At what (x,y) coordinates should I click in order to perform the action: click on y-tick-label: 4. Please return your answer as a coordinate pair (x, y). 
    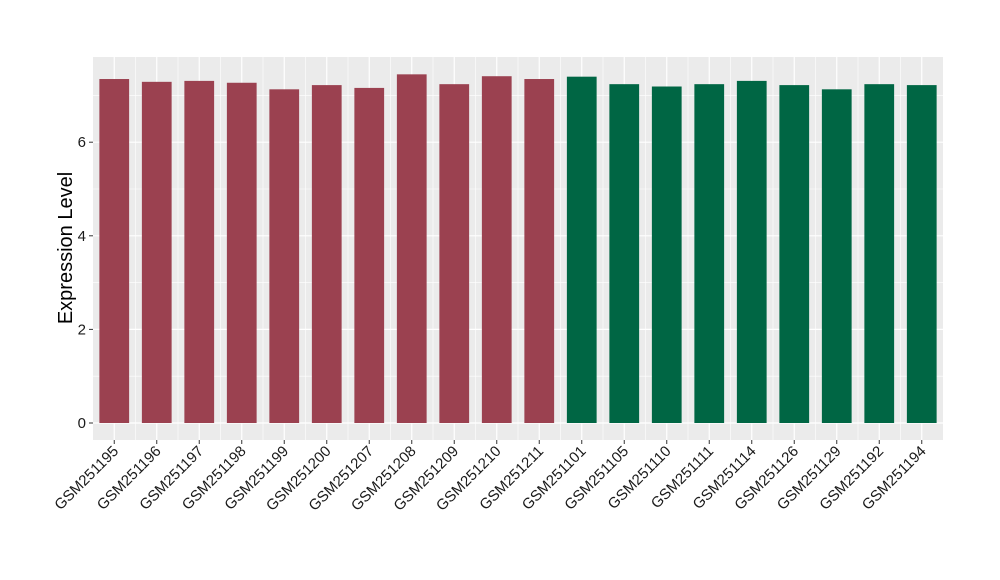
    Looking at the image, I should click on (82, 236).